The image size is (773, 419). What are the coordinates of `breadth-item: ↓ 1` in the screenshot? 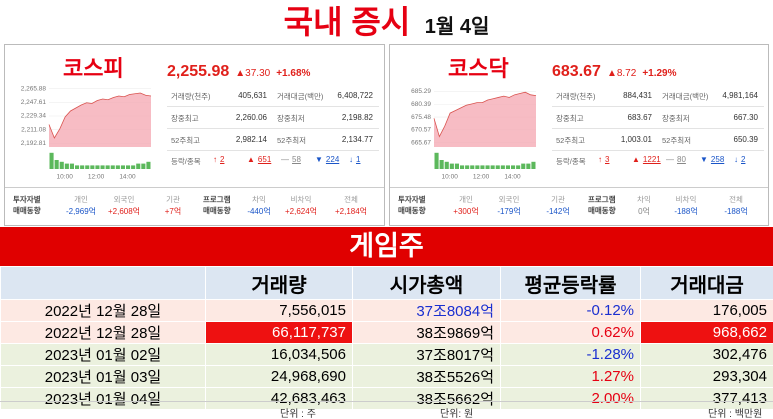 It's located at (354, 159).